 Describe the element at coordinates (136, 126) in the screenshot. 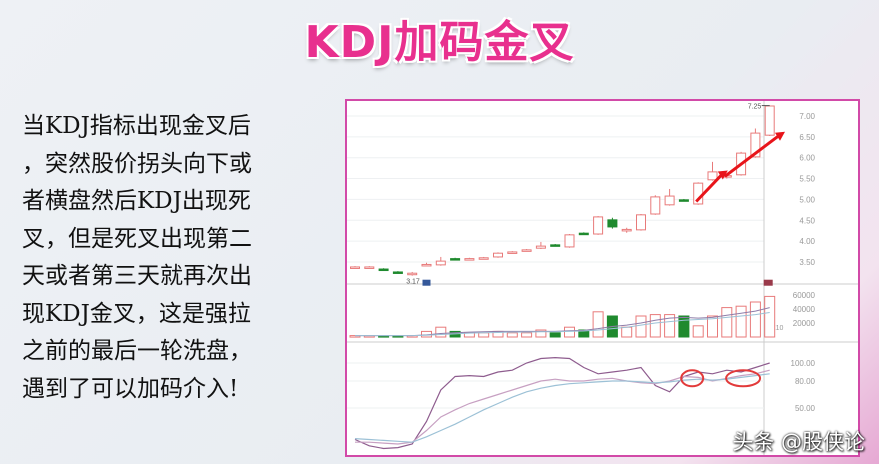

I see `text-line: 当KDJ指标出现金叉后` at that location.